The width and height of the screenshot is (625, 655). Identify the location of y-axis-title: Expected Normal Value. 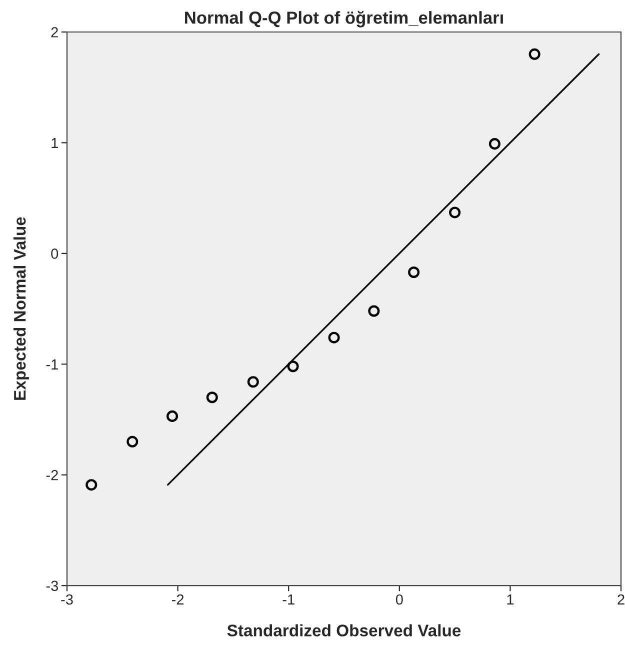
(22, 308).